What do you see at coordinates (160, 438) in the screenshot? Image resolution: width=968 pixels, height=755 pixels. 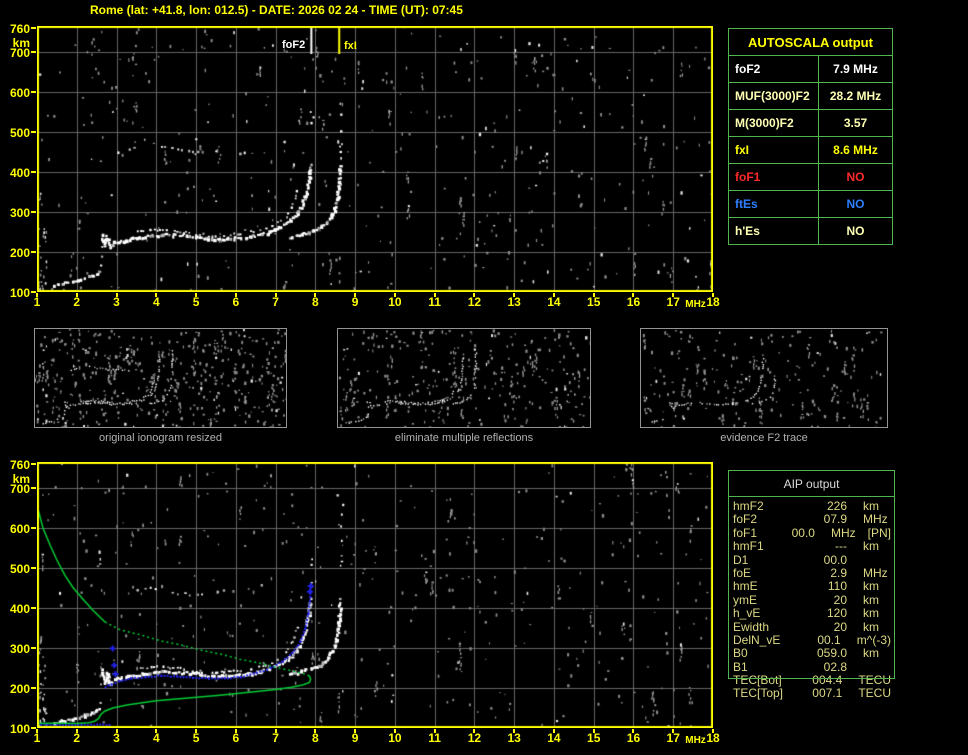 I see `thumbnail-original-caption: original ionogram resized` at bounding box center [160, 438].